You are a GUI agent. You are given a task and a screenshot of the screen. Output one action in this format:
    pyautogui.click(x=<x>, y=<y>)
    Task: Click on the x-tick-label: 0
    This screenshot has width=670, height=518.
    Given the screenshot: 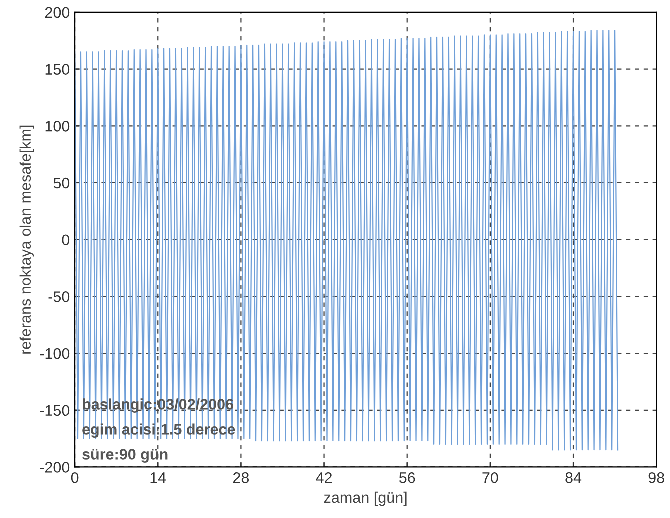 What is the action you would take?
    pyautogui.click(x=75, y=478)
    